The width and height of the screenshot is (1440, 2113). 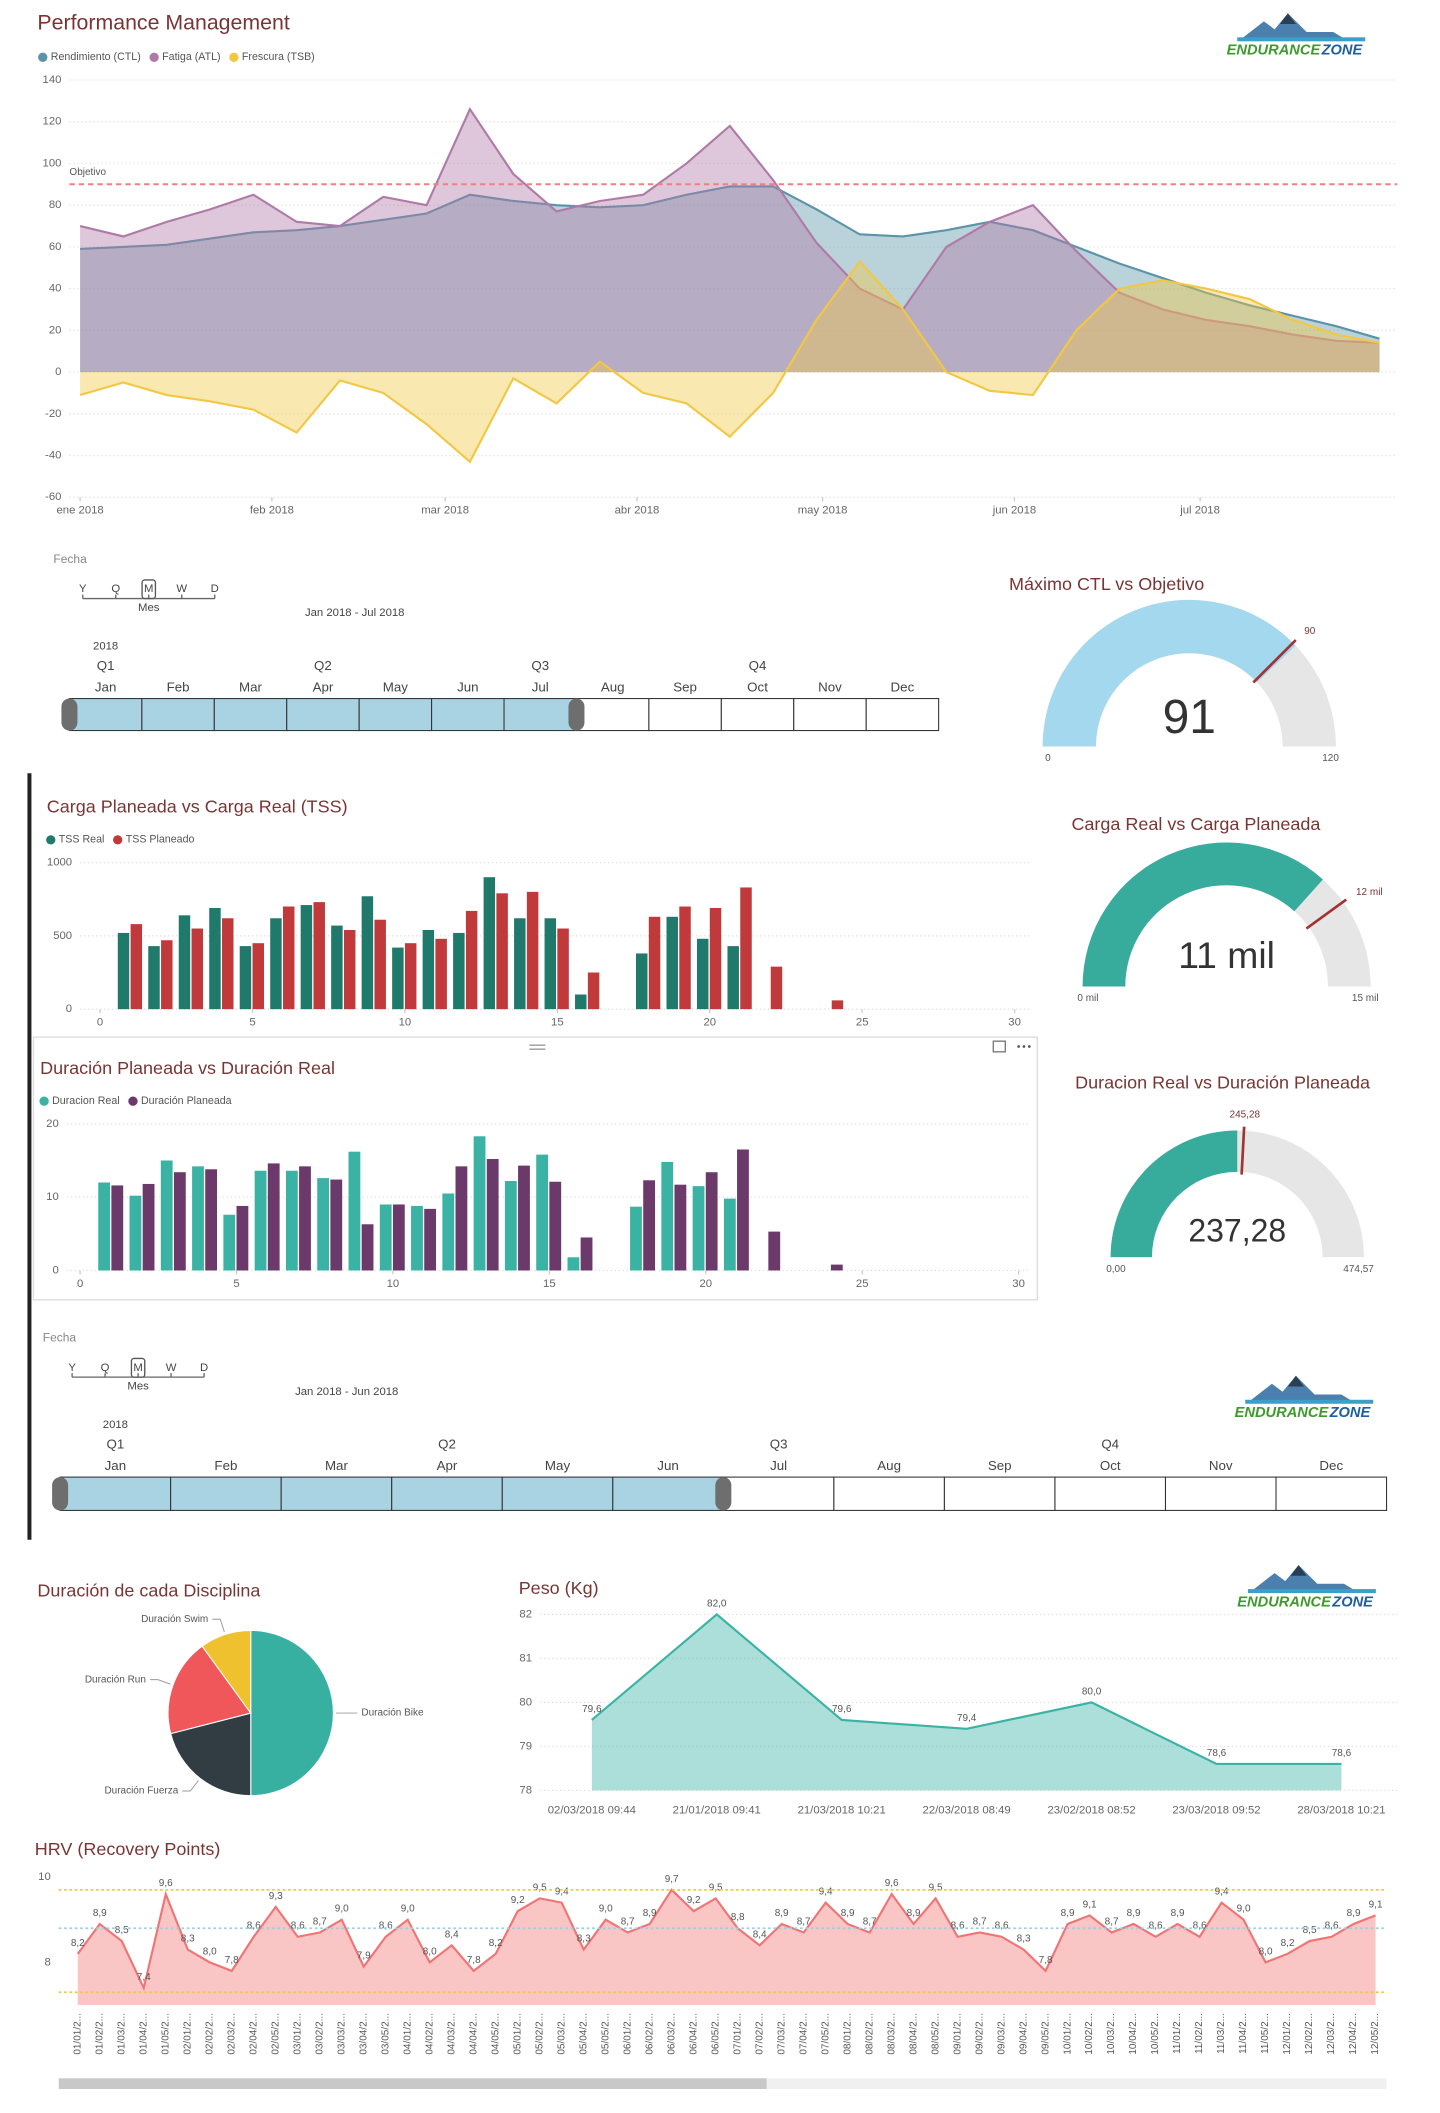 I want to click on focus-mode-icon, so click(x=999, y=1046).